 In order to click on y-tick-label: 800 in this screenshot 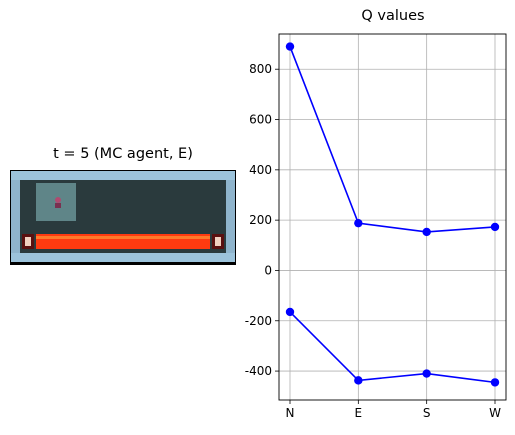, I will do `click(260, 69)`.